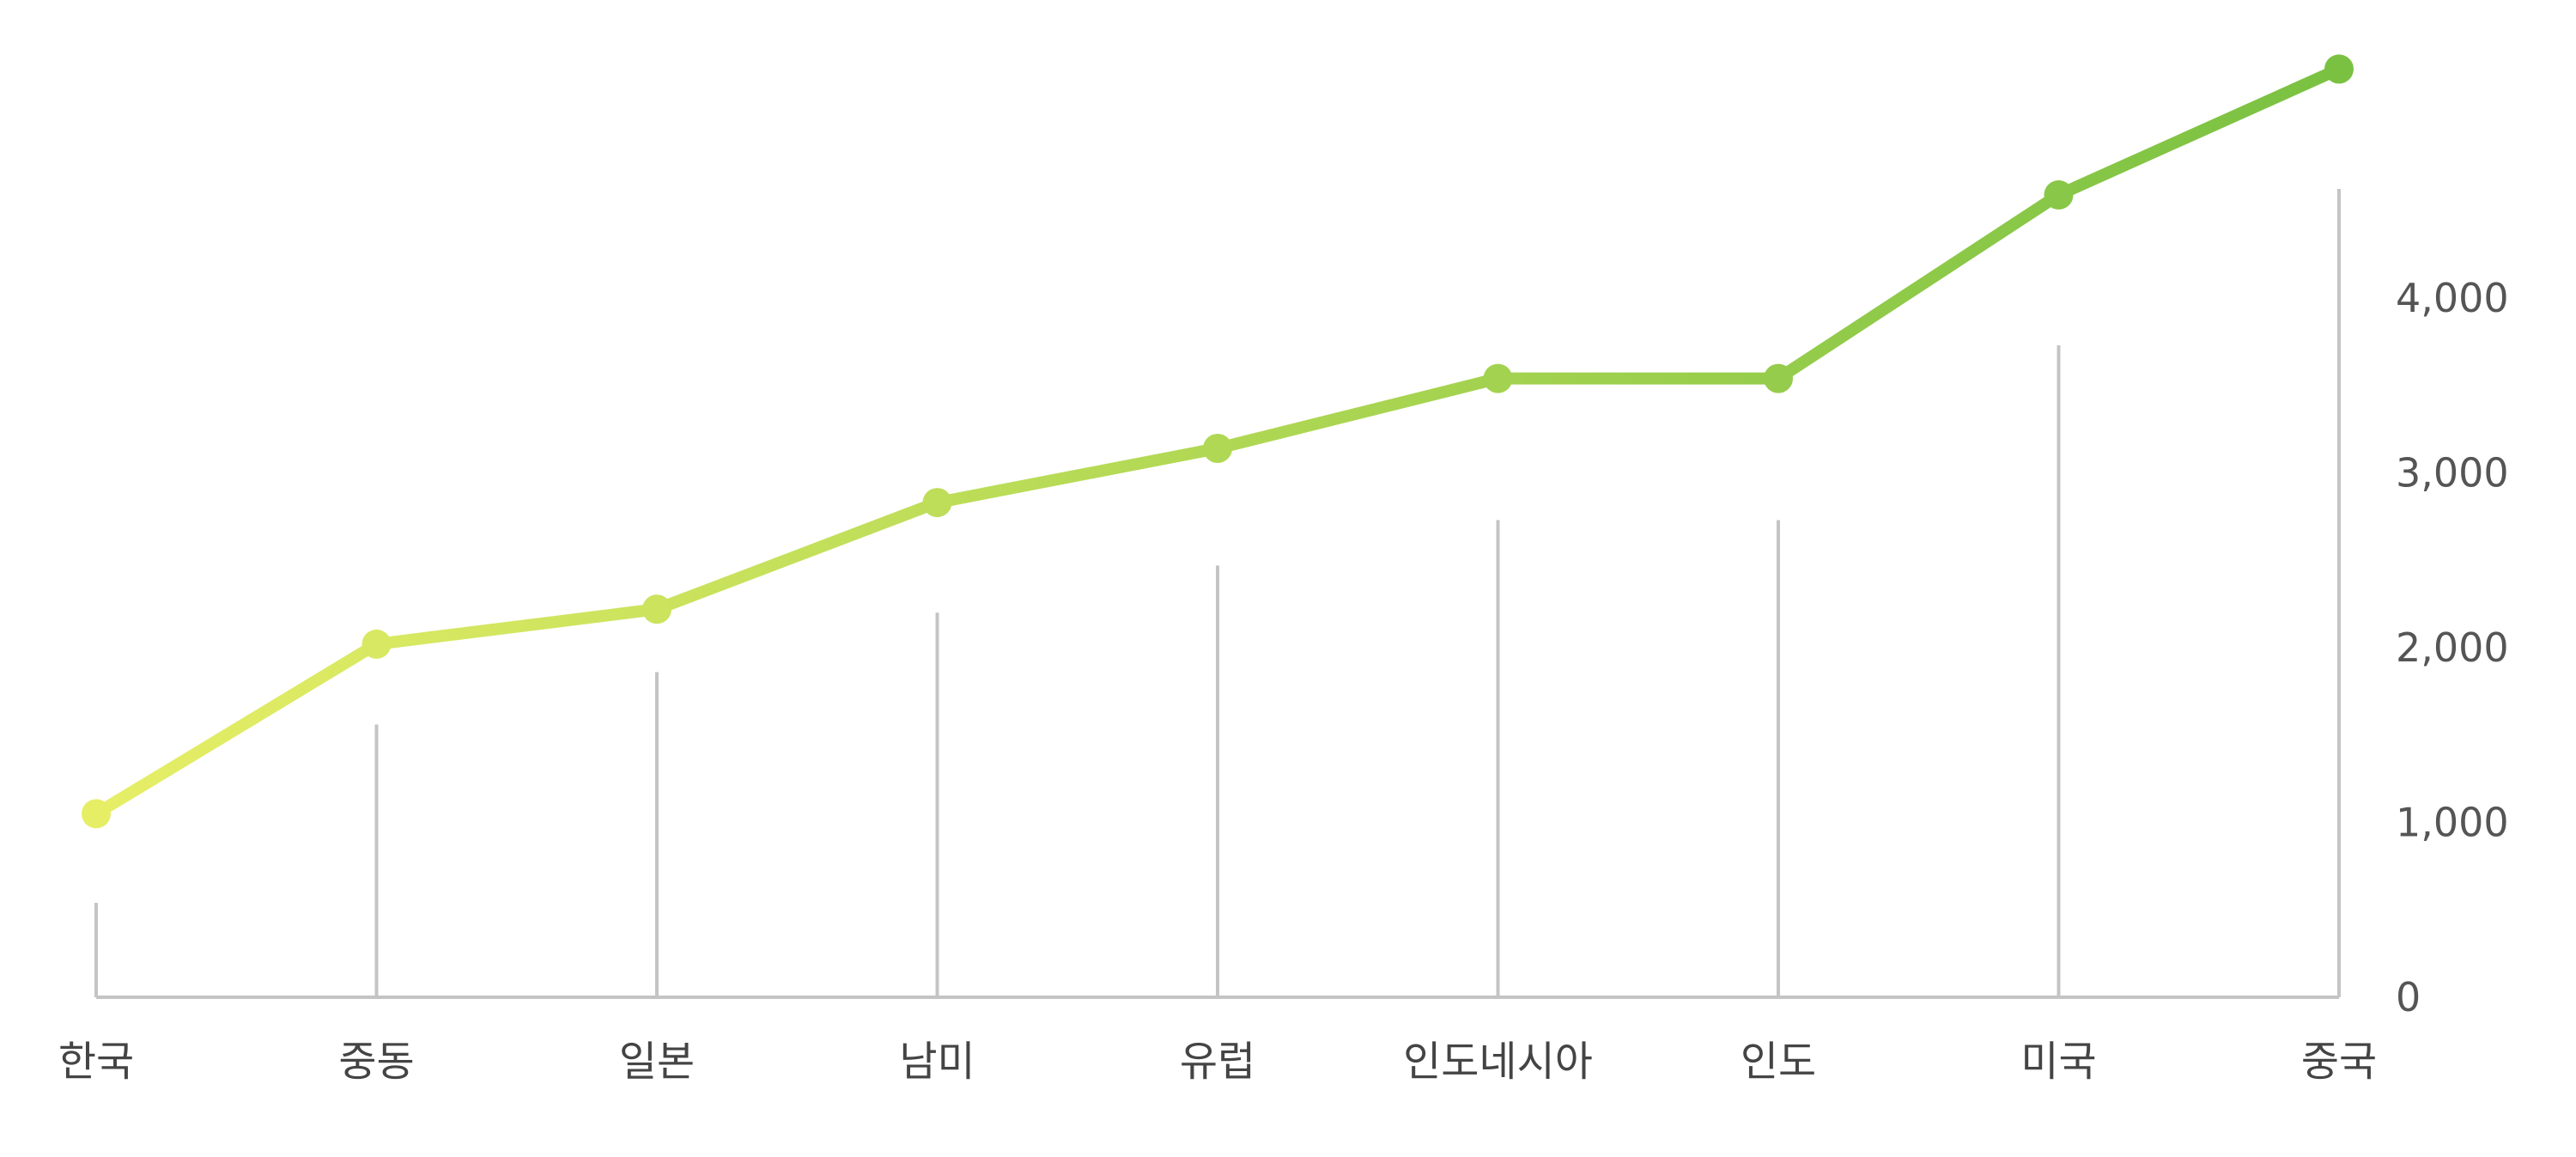  Describe the element at coordinates (937, 1062) in the screenshot. I see `x-tick-label: 남미` at that location.